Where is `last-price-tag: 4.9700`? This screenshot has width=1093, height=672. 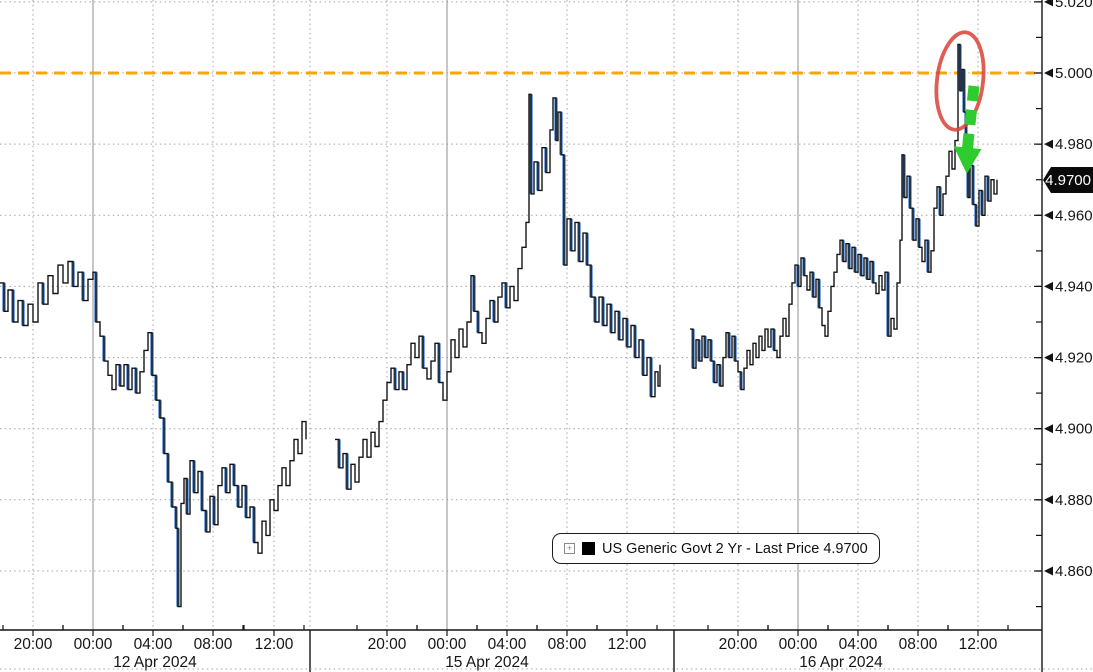
last-price-tag: 4.9700 is located at coordinates (1068, 180).